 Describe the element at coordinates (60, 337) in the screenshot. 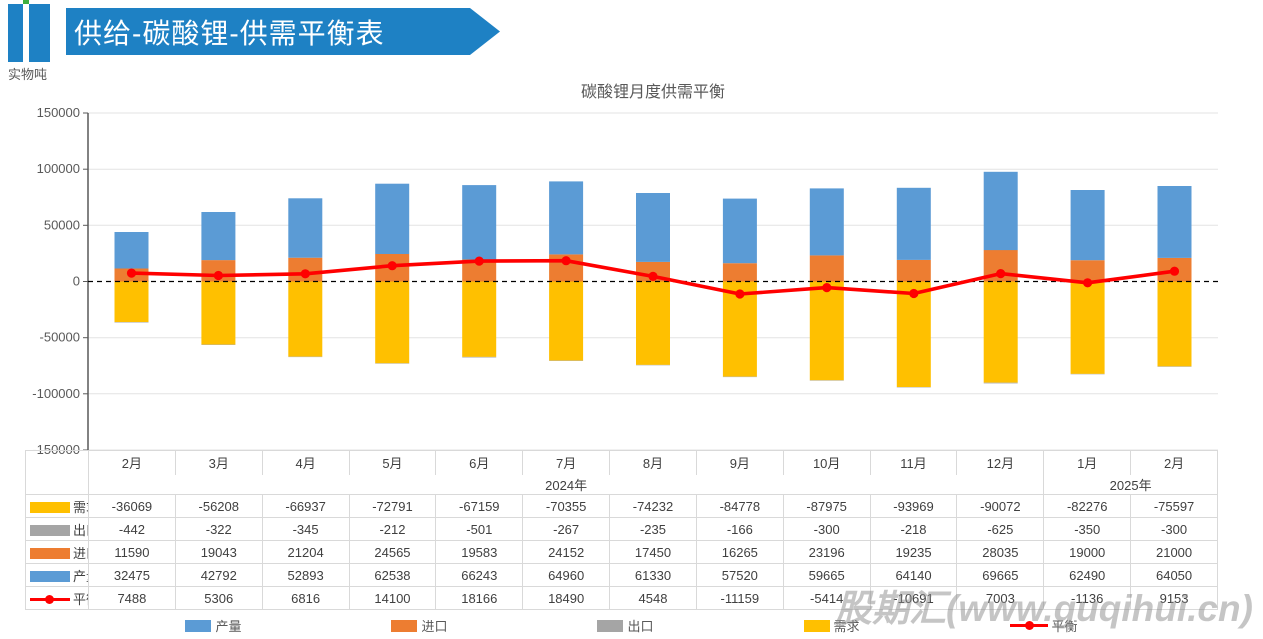

I see `y-axis-tick-label: -50000` at that location.